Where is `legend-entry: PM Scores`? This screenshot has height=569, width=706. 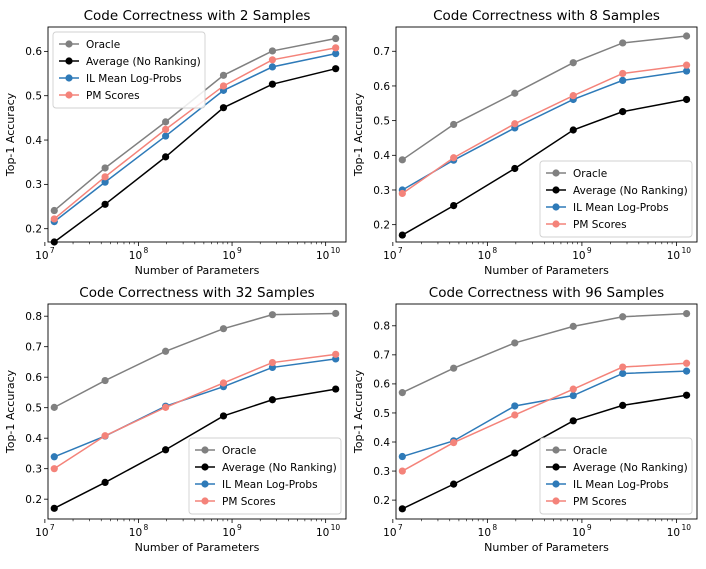
legend-entry: PM Scores is located at coordinates (235, 502).